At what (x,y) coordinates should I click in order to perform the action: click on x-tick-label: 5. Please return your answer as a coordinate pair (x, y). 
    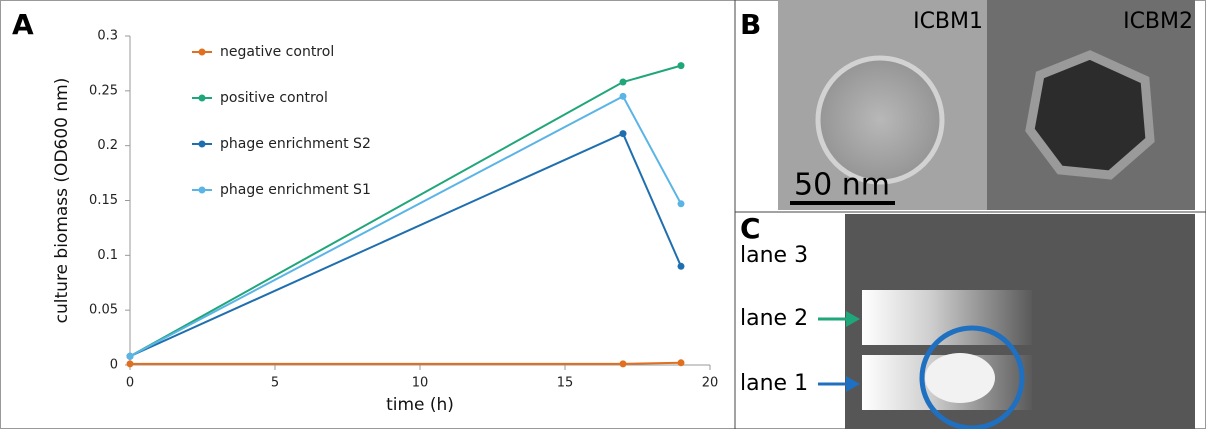
    Looking at the image, I should click on (275, 383).